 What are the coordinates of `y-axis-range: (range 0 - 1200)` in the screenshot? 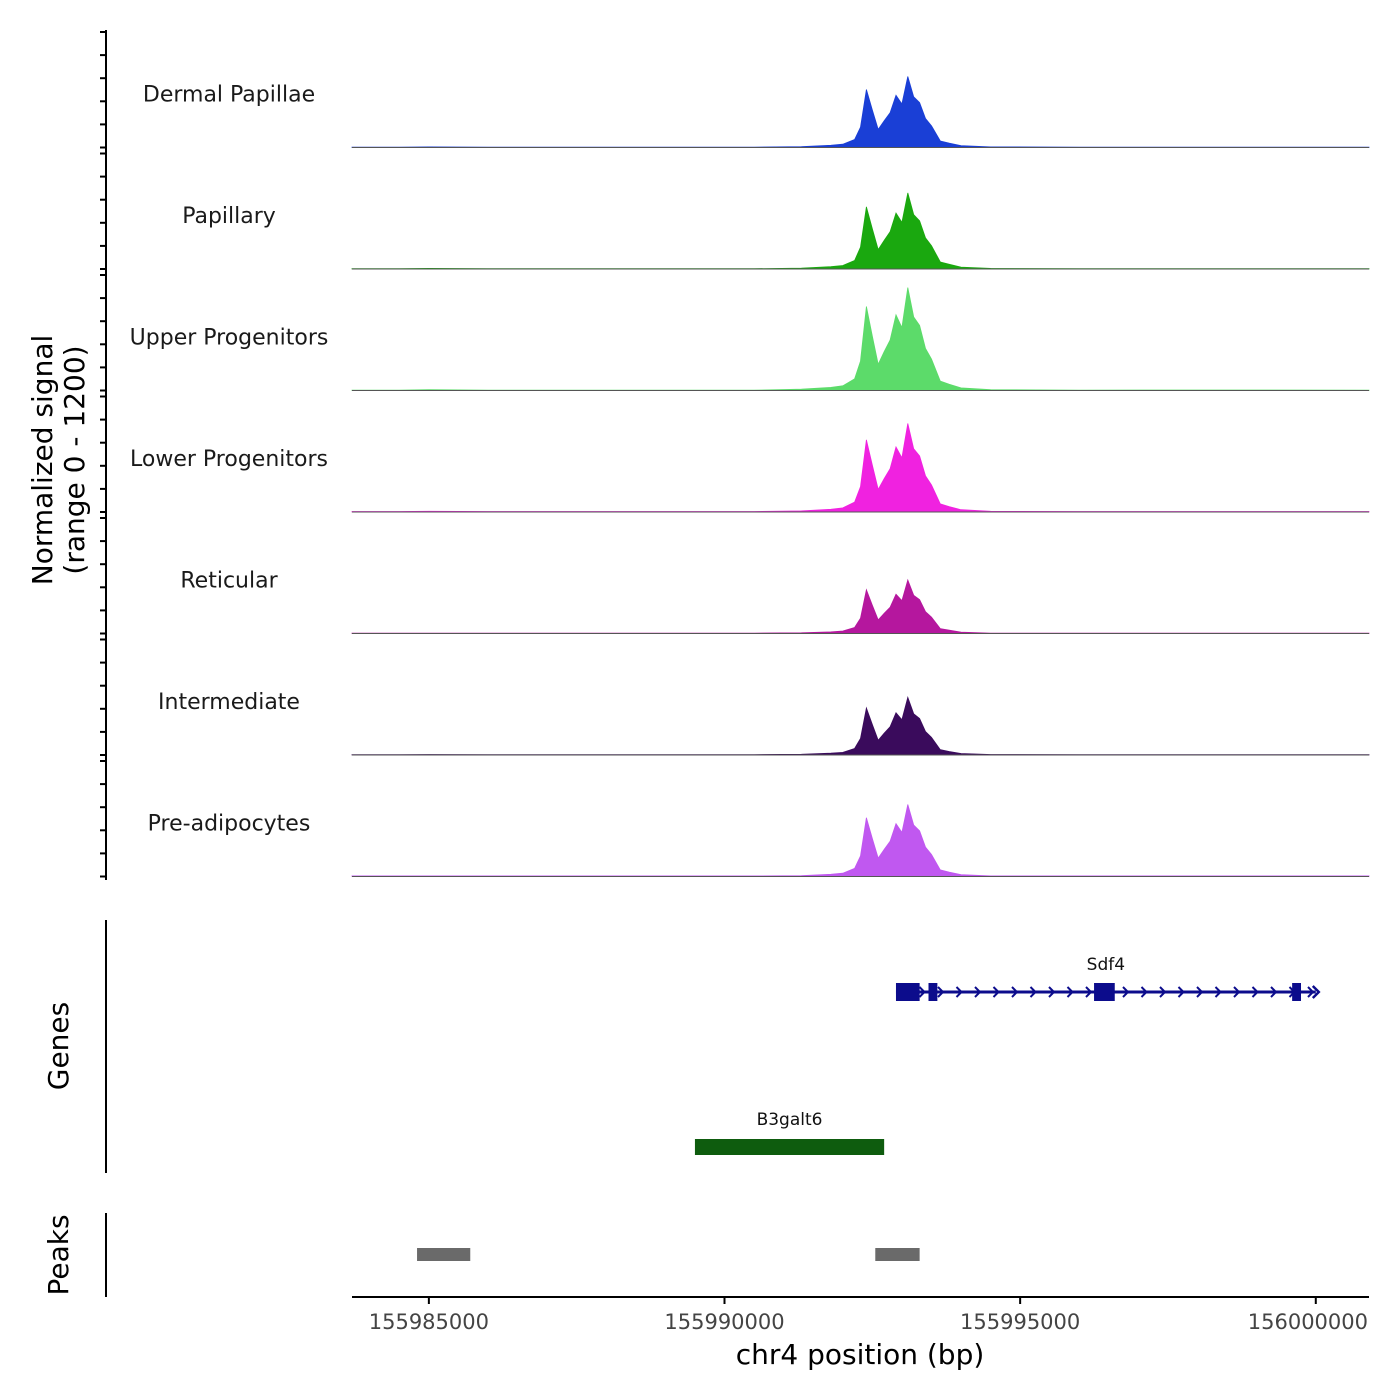 It's located at (74, 459).